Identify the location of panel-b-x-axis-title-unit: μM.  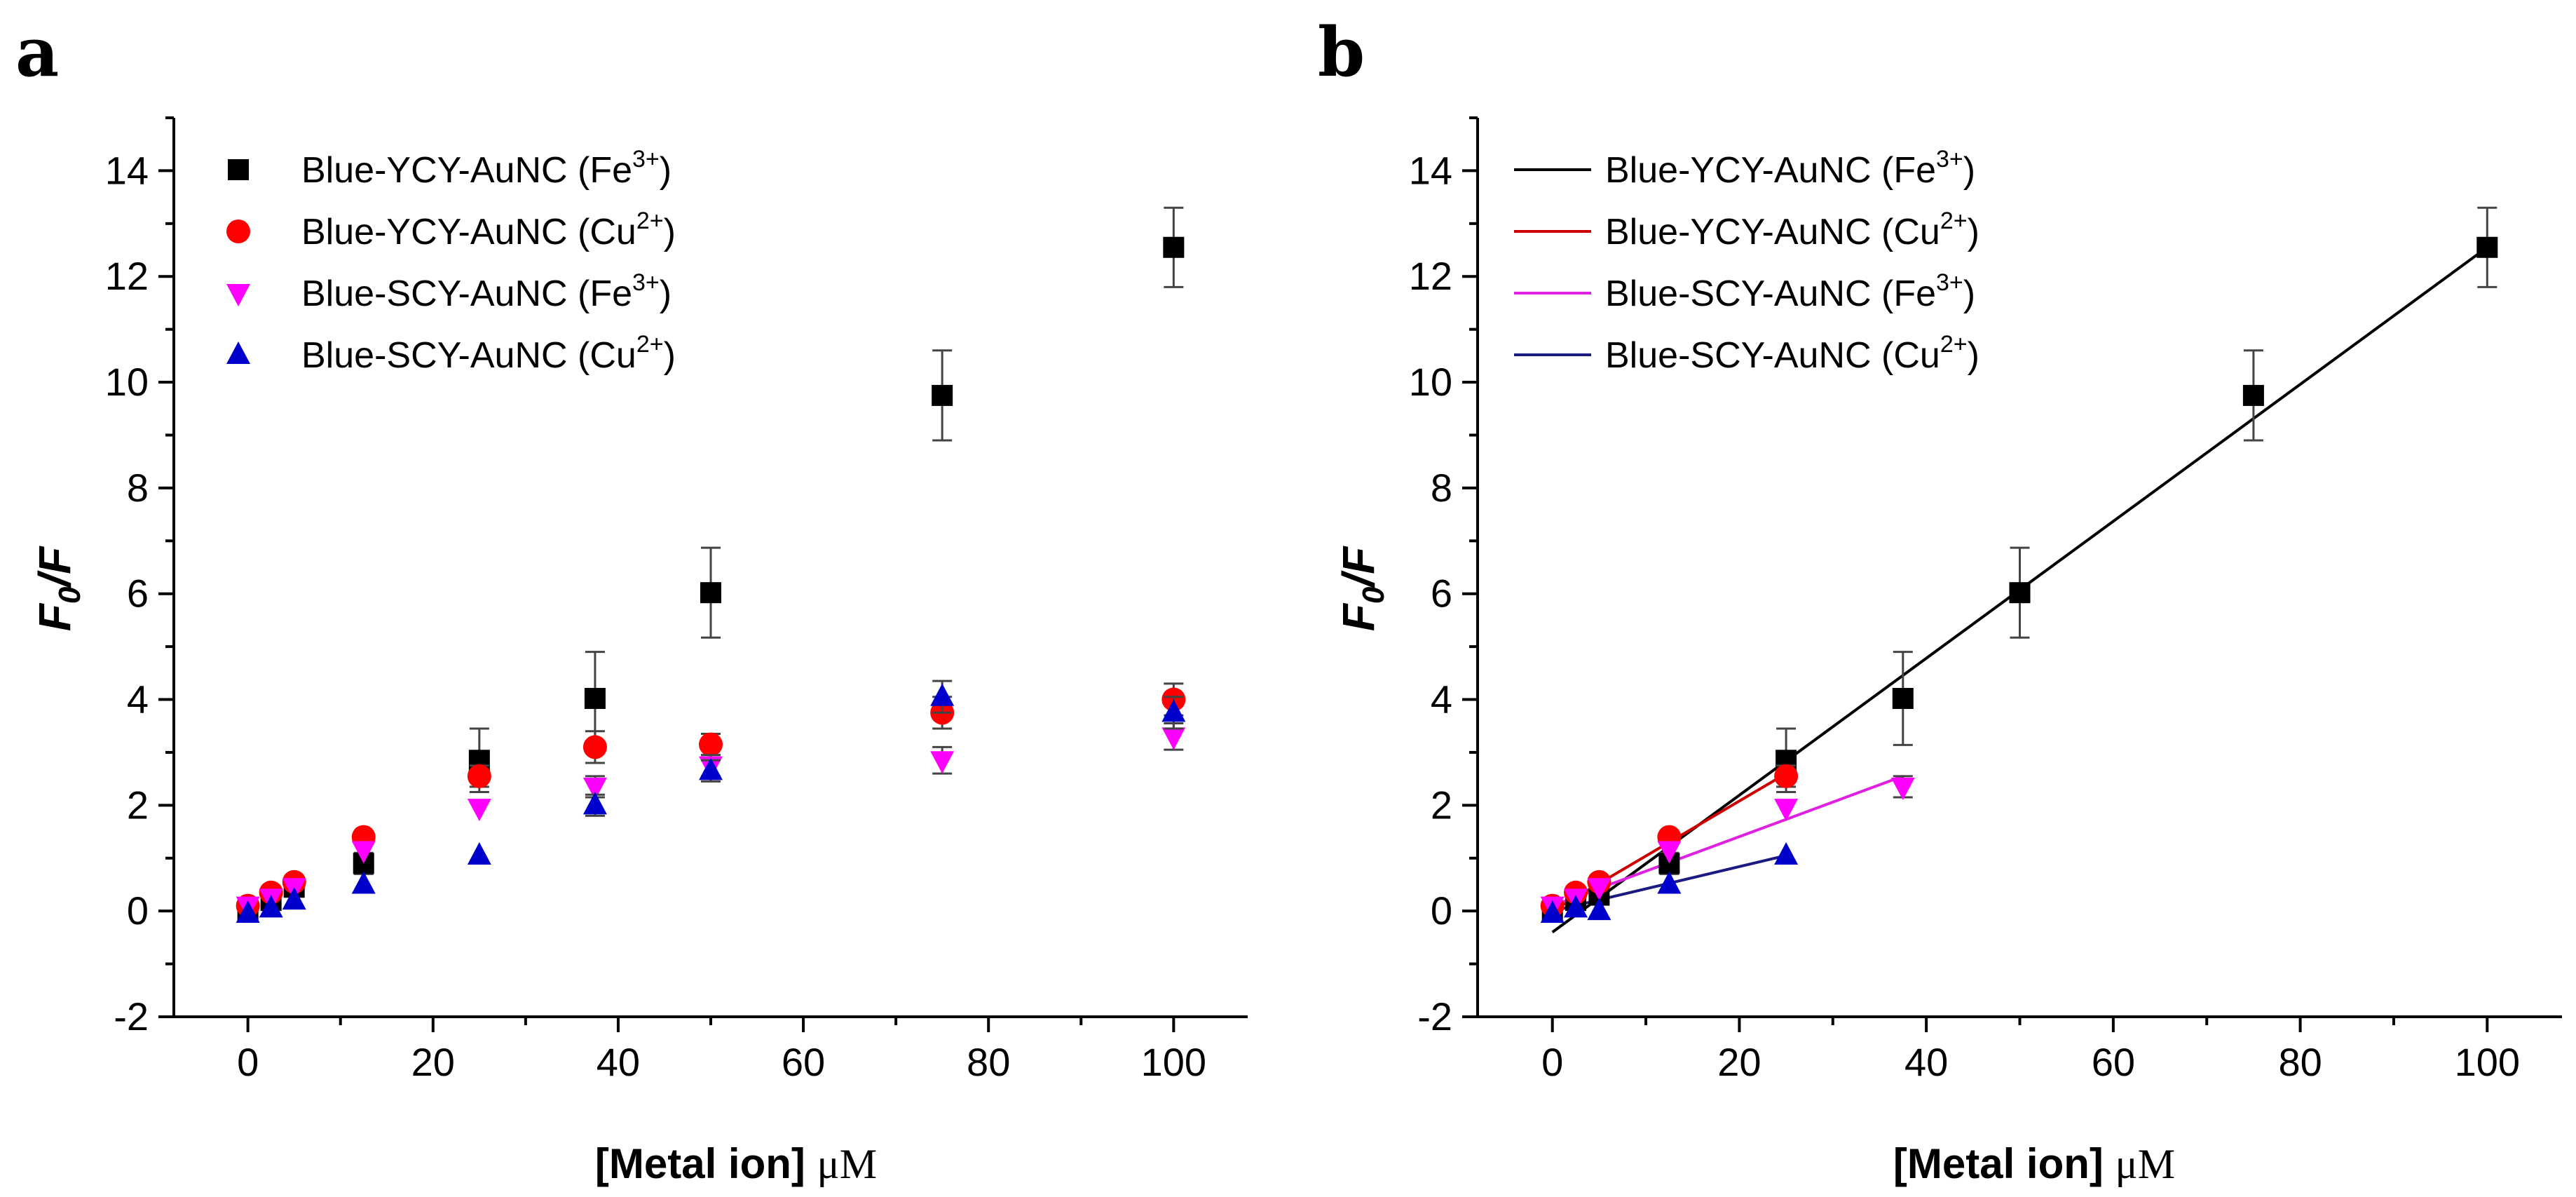
(2145, 1164).